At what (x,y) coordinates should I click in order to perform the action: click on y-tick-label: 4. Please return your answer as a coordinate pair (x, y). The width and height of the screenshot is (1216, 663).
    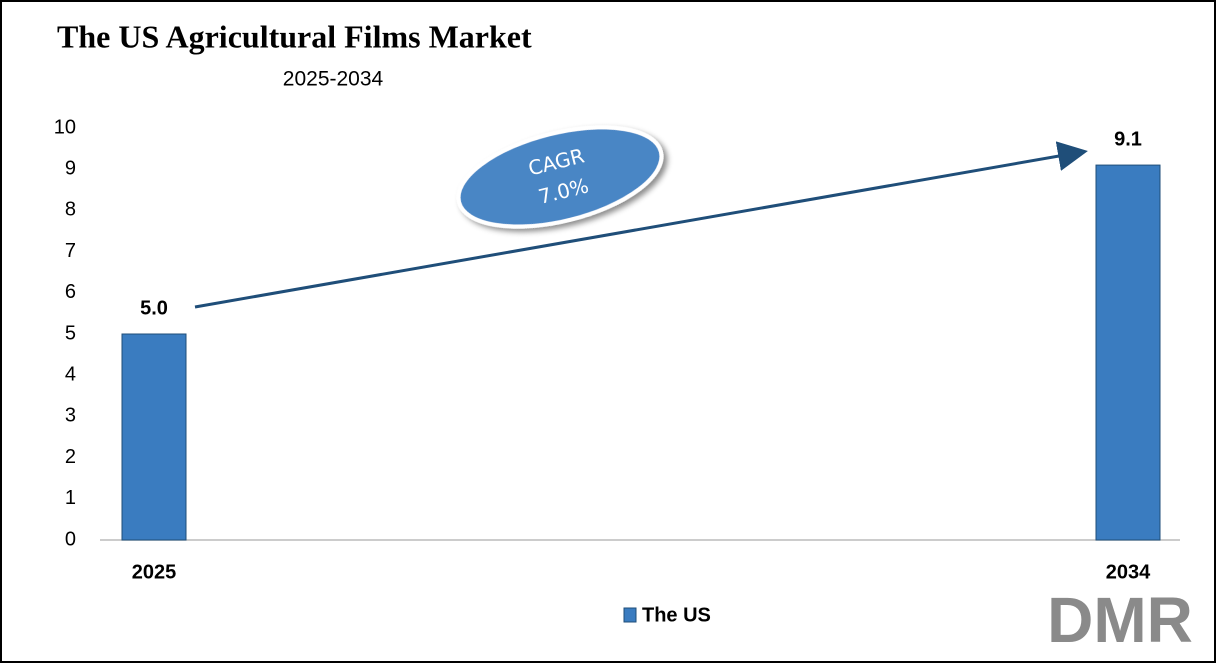
    Looking at the image, I should click on (70, 374).